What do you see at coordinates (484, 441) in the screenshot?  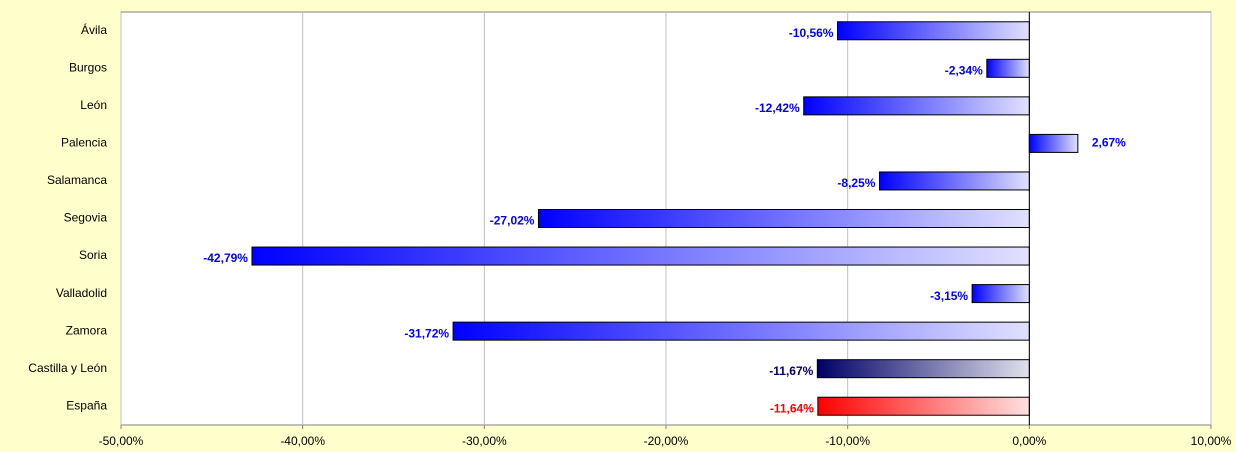 I see `x-tick-label: -30,00%` at bounding box center [484, 441].